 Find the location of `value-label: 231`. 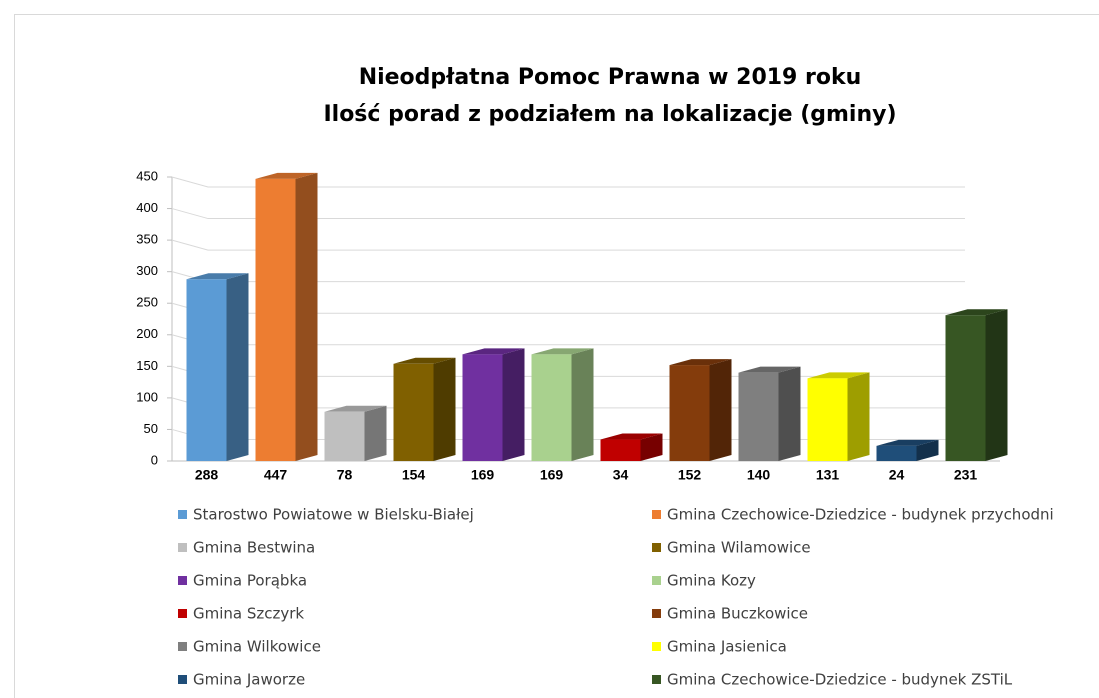

value-label: 231 is located at coordinates (966, 475).